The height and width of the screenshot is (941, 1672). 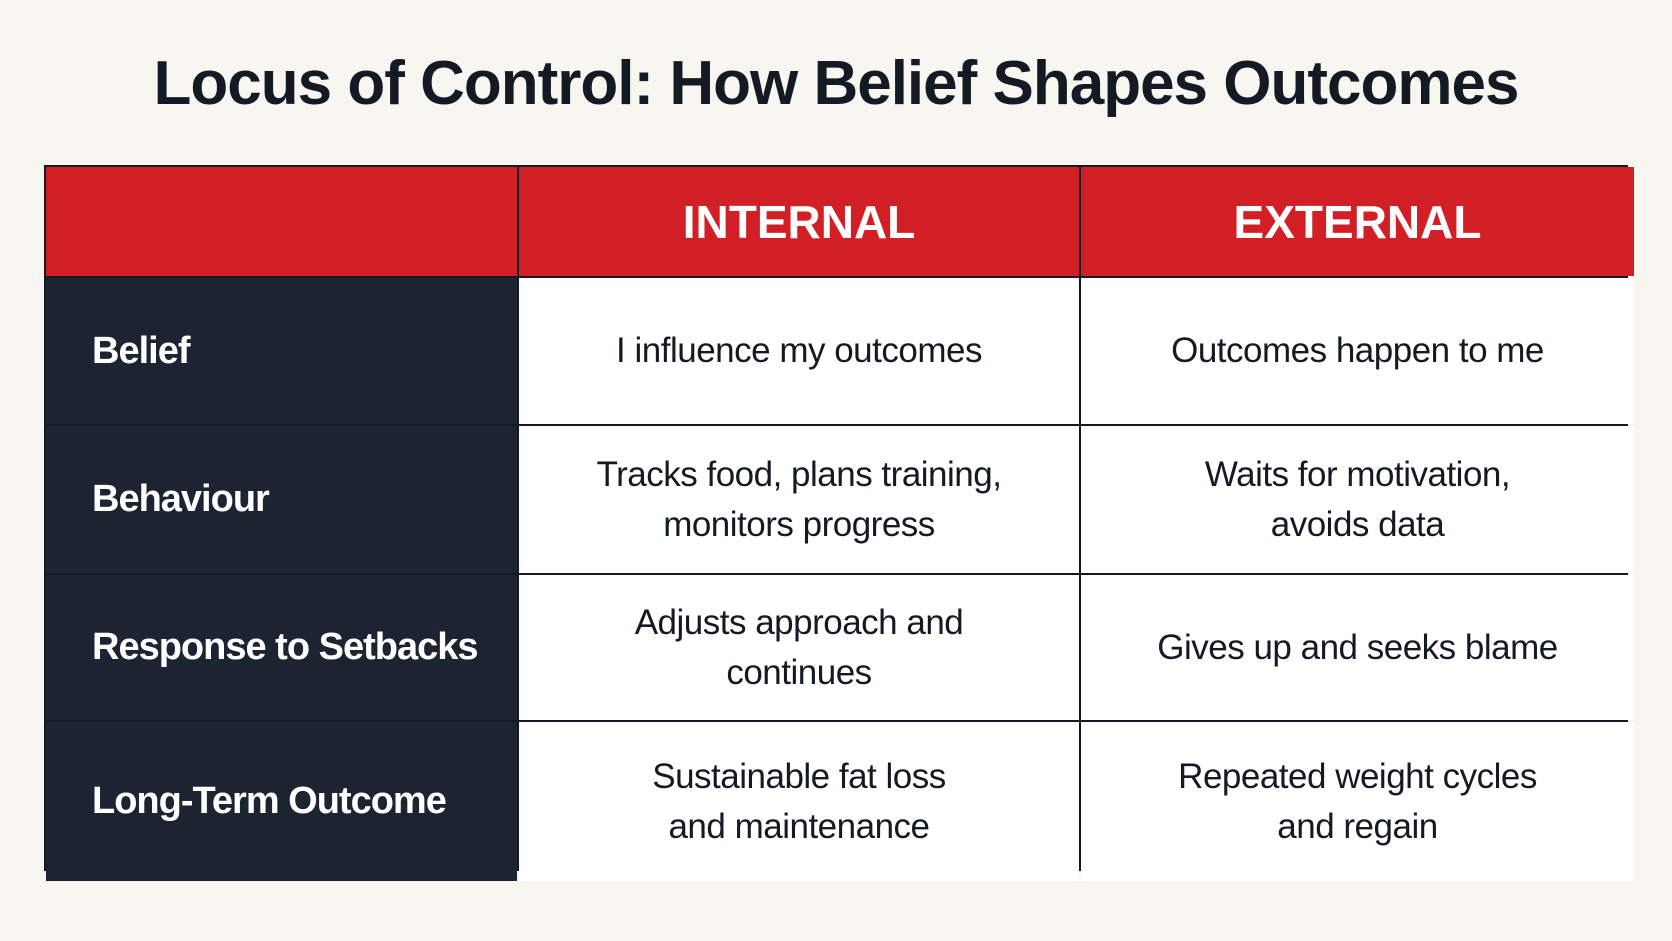 What do you see at coordinates (799, 524) in the screenshot?
I see `cell-text: monitors progress` at bounding box center [799, 524].